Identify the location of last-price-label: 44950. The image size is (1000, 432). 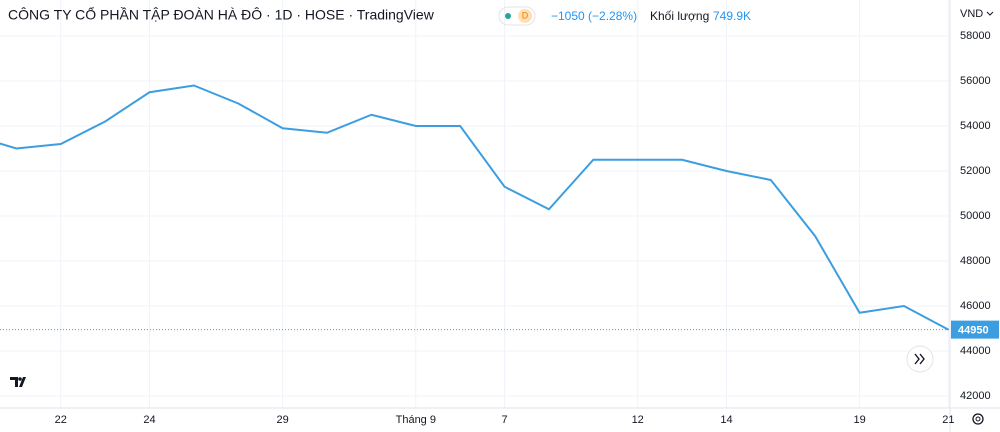
(973, 331).